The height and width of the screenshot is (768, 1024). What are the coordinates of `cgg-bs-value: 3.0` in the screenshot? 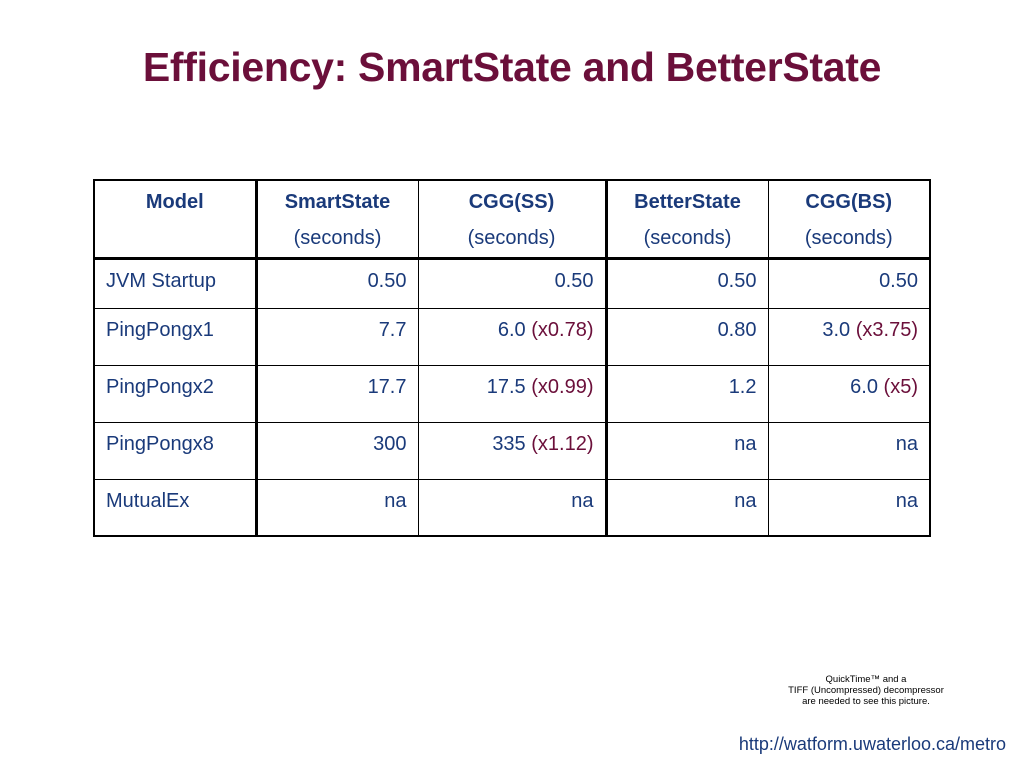 It's located at (836, 329).